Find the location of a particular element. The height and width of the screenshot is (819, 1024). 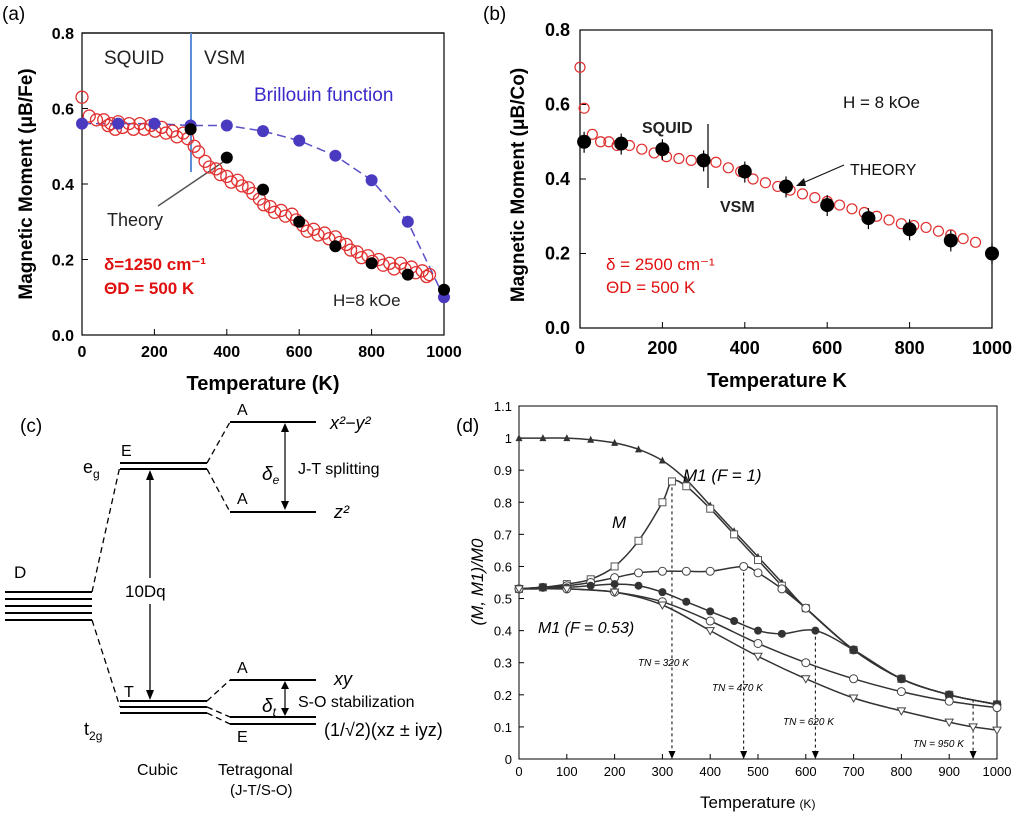

y-tick-label: 0.8 is located at coordinates (557, 30).